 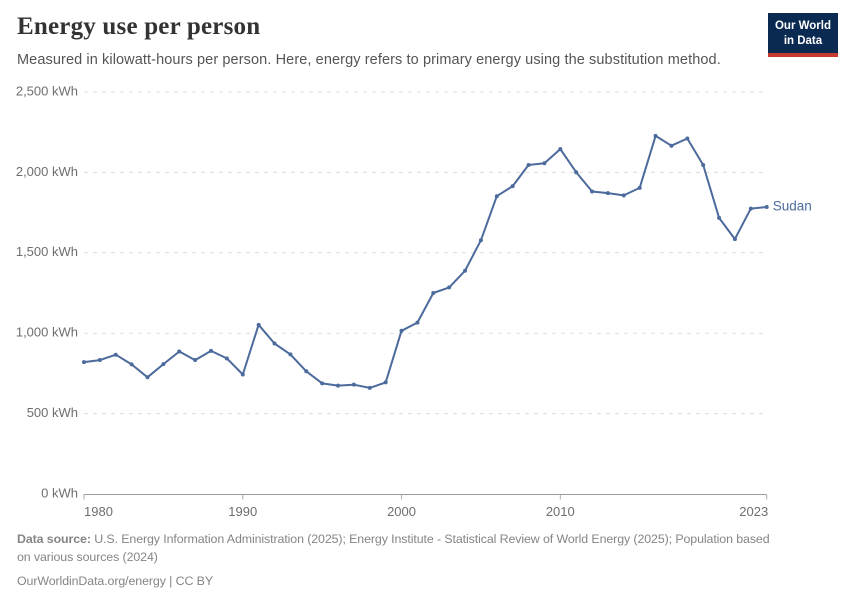 I want to click on owid-logo-line1: Our World, so click(x=802, y=26).